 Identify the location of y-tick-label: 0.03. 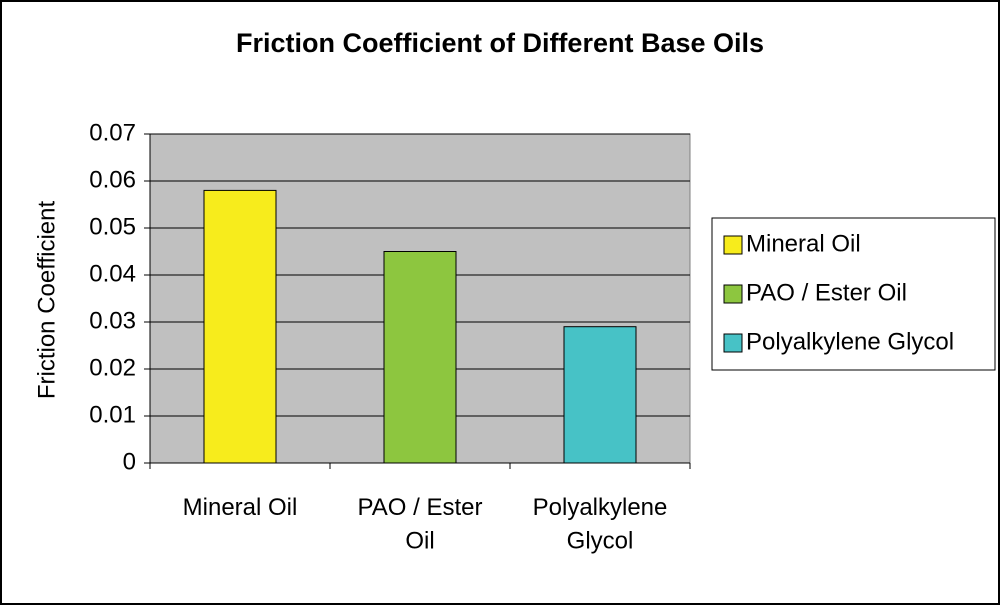
(112, 320).